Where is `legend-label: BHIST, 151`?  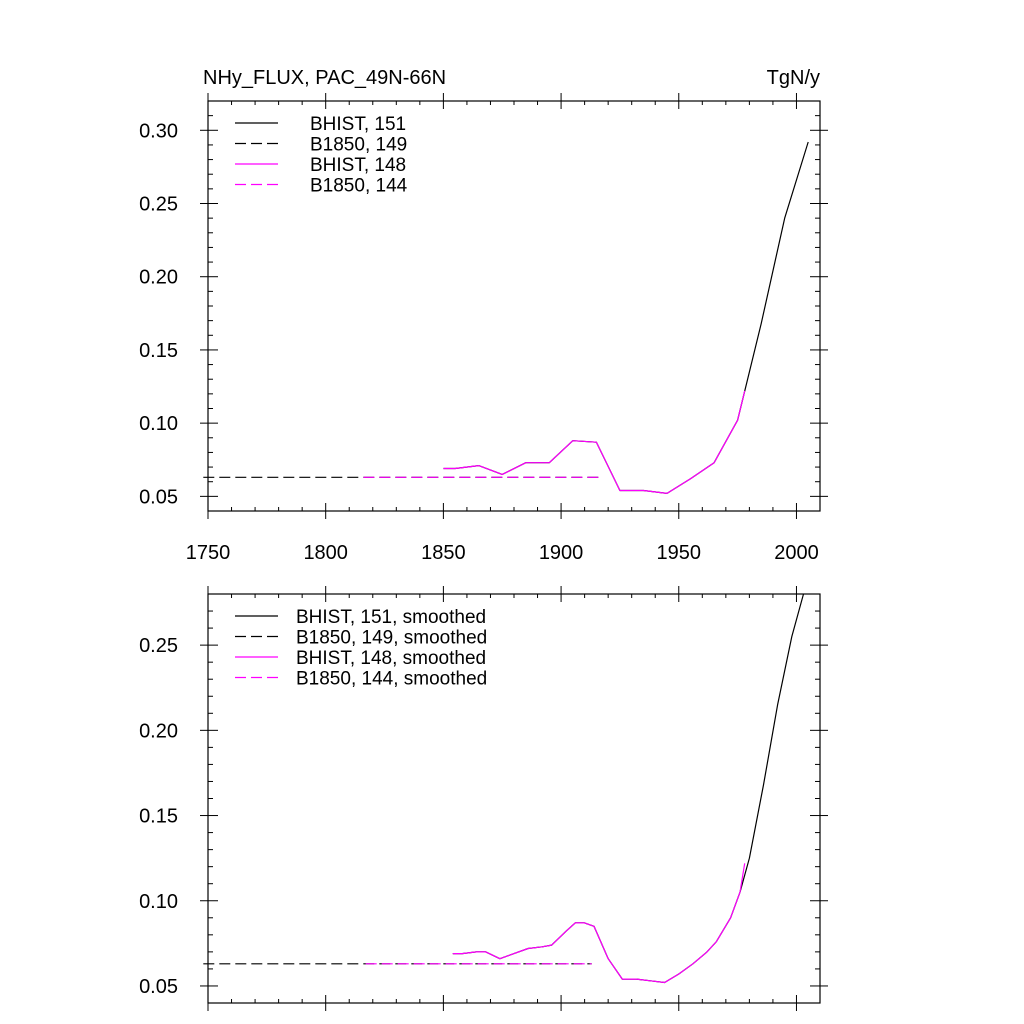
legend-label: BHIST, 151 is located at coordinates (358, 124).